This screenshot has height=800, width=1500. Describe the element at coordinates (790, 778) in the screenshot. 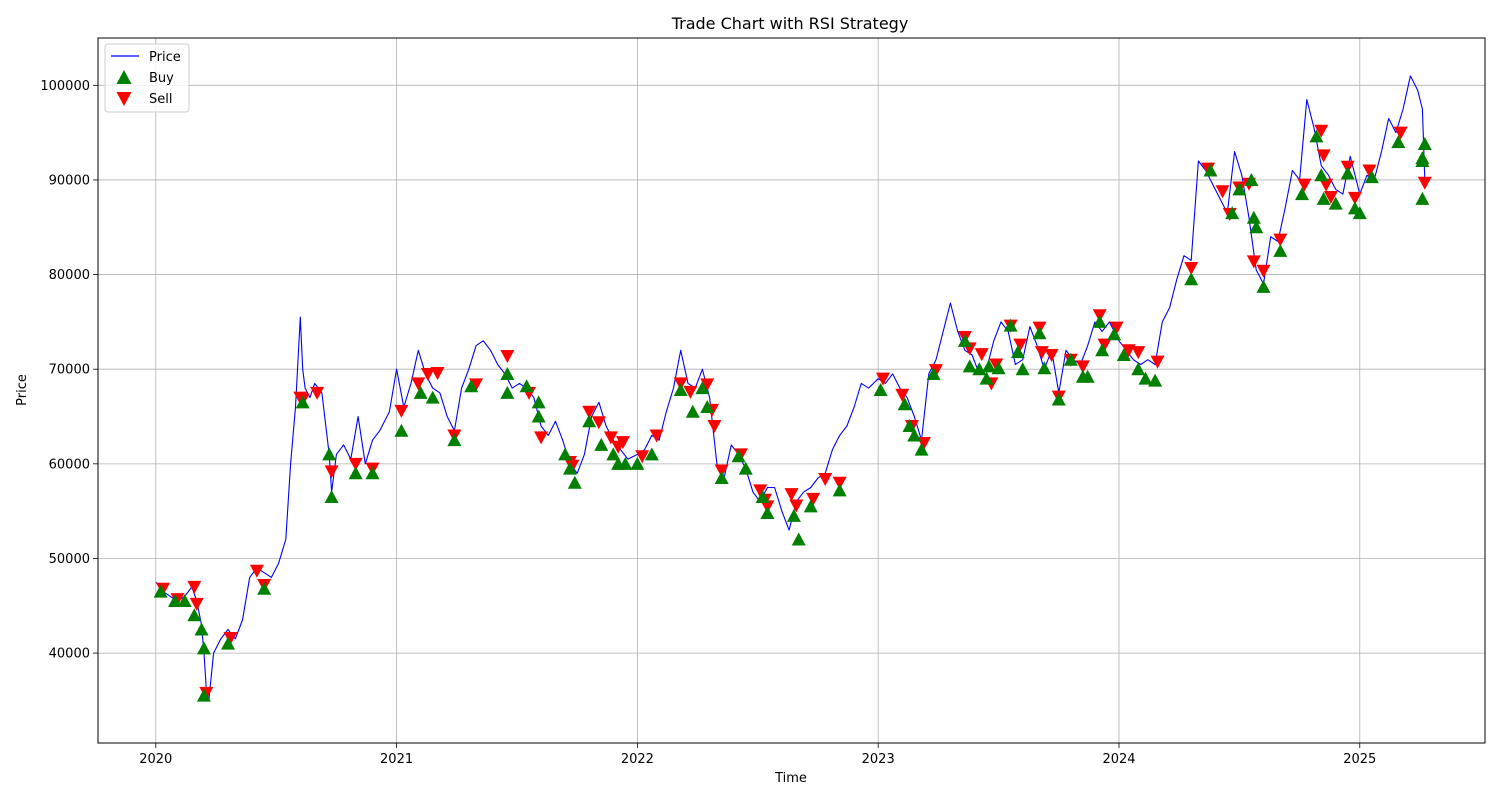

I see `x-axis-label: Time` at that location.